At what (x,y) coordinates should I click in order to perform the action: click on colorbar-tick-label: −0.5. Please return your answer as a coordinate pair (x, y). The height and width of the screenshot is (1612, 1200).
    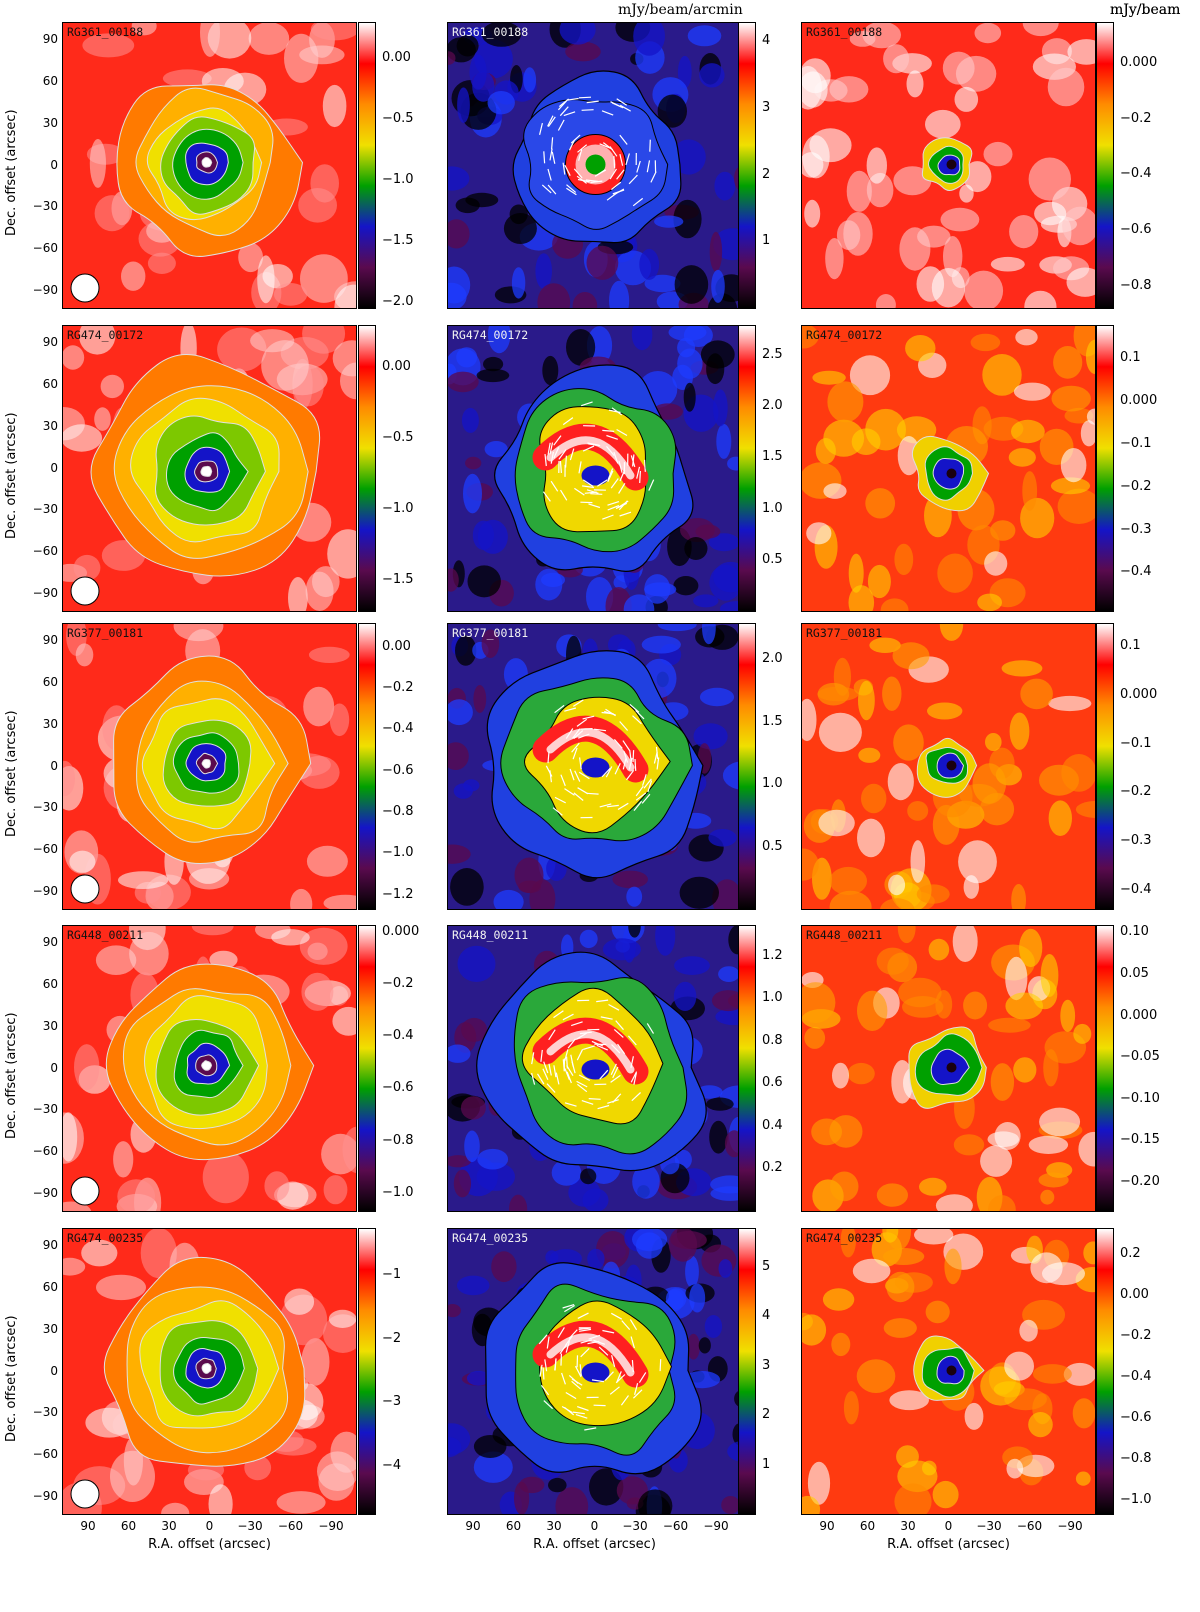
    Looking at the image, I should click on (398, 118).